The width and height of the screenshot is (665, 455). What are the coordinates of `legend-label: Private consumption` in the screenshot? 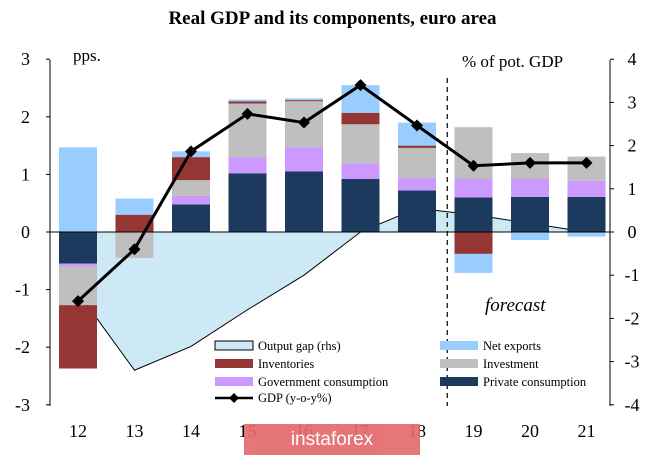 It's located at (535, 382).